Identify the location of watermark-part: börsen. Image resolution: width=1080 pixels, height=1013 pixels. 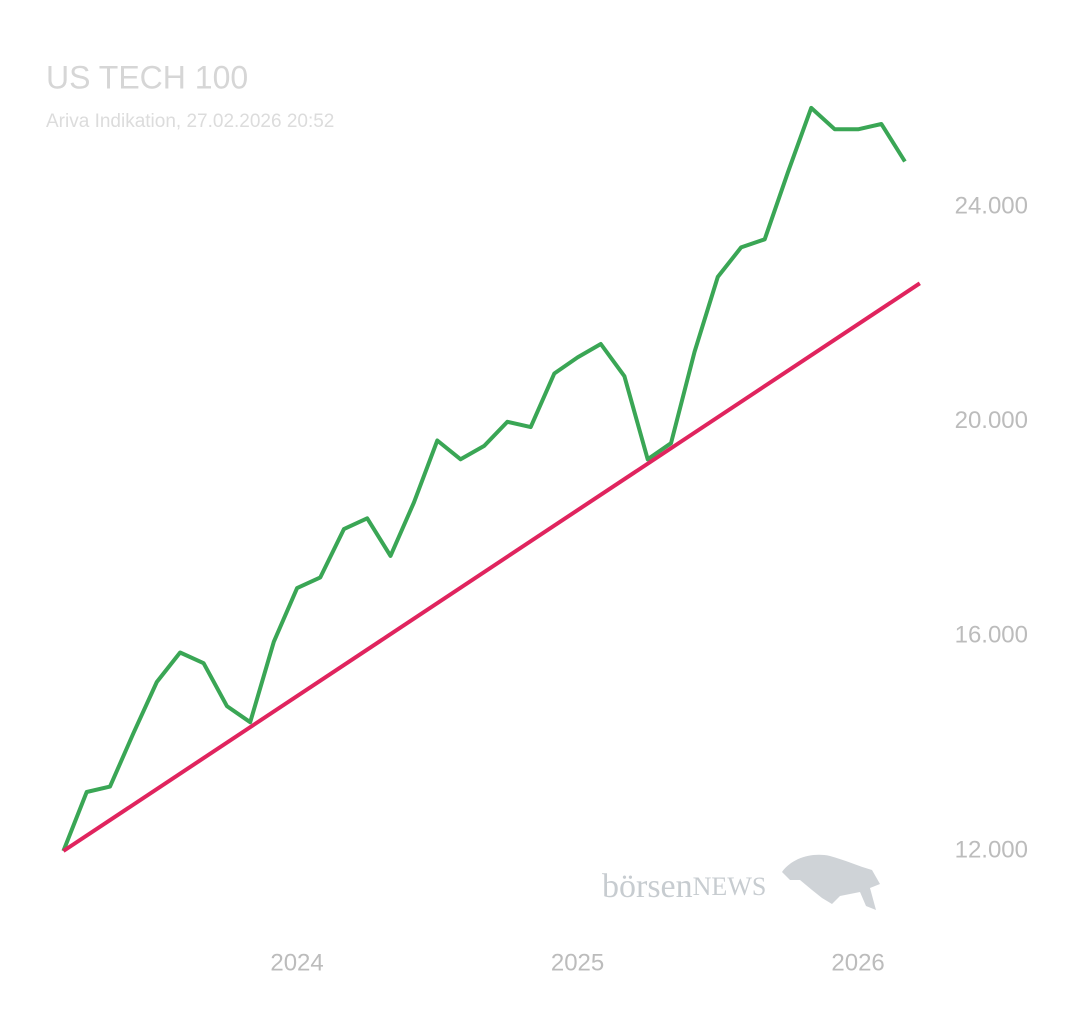
(647, 886).